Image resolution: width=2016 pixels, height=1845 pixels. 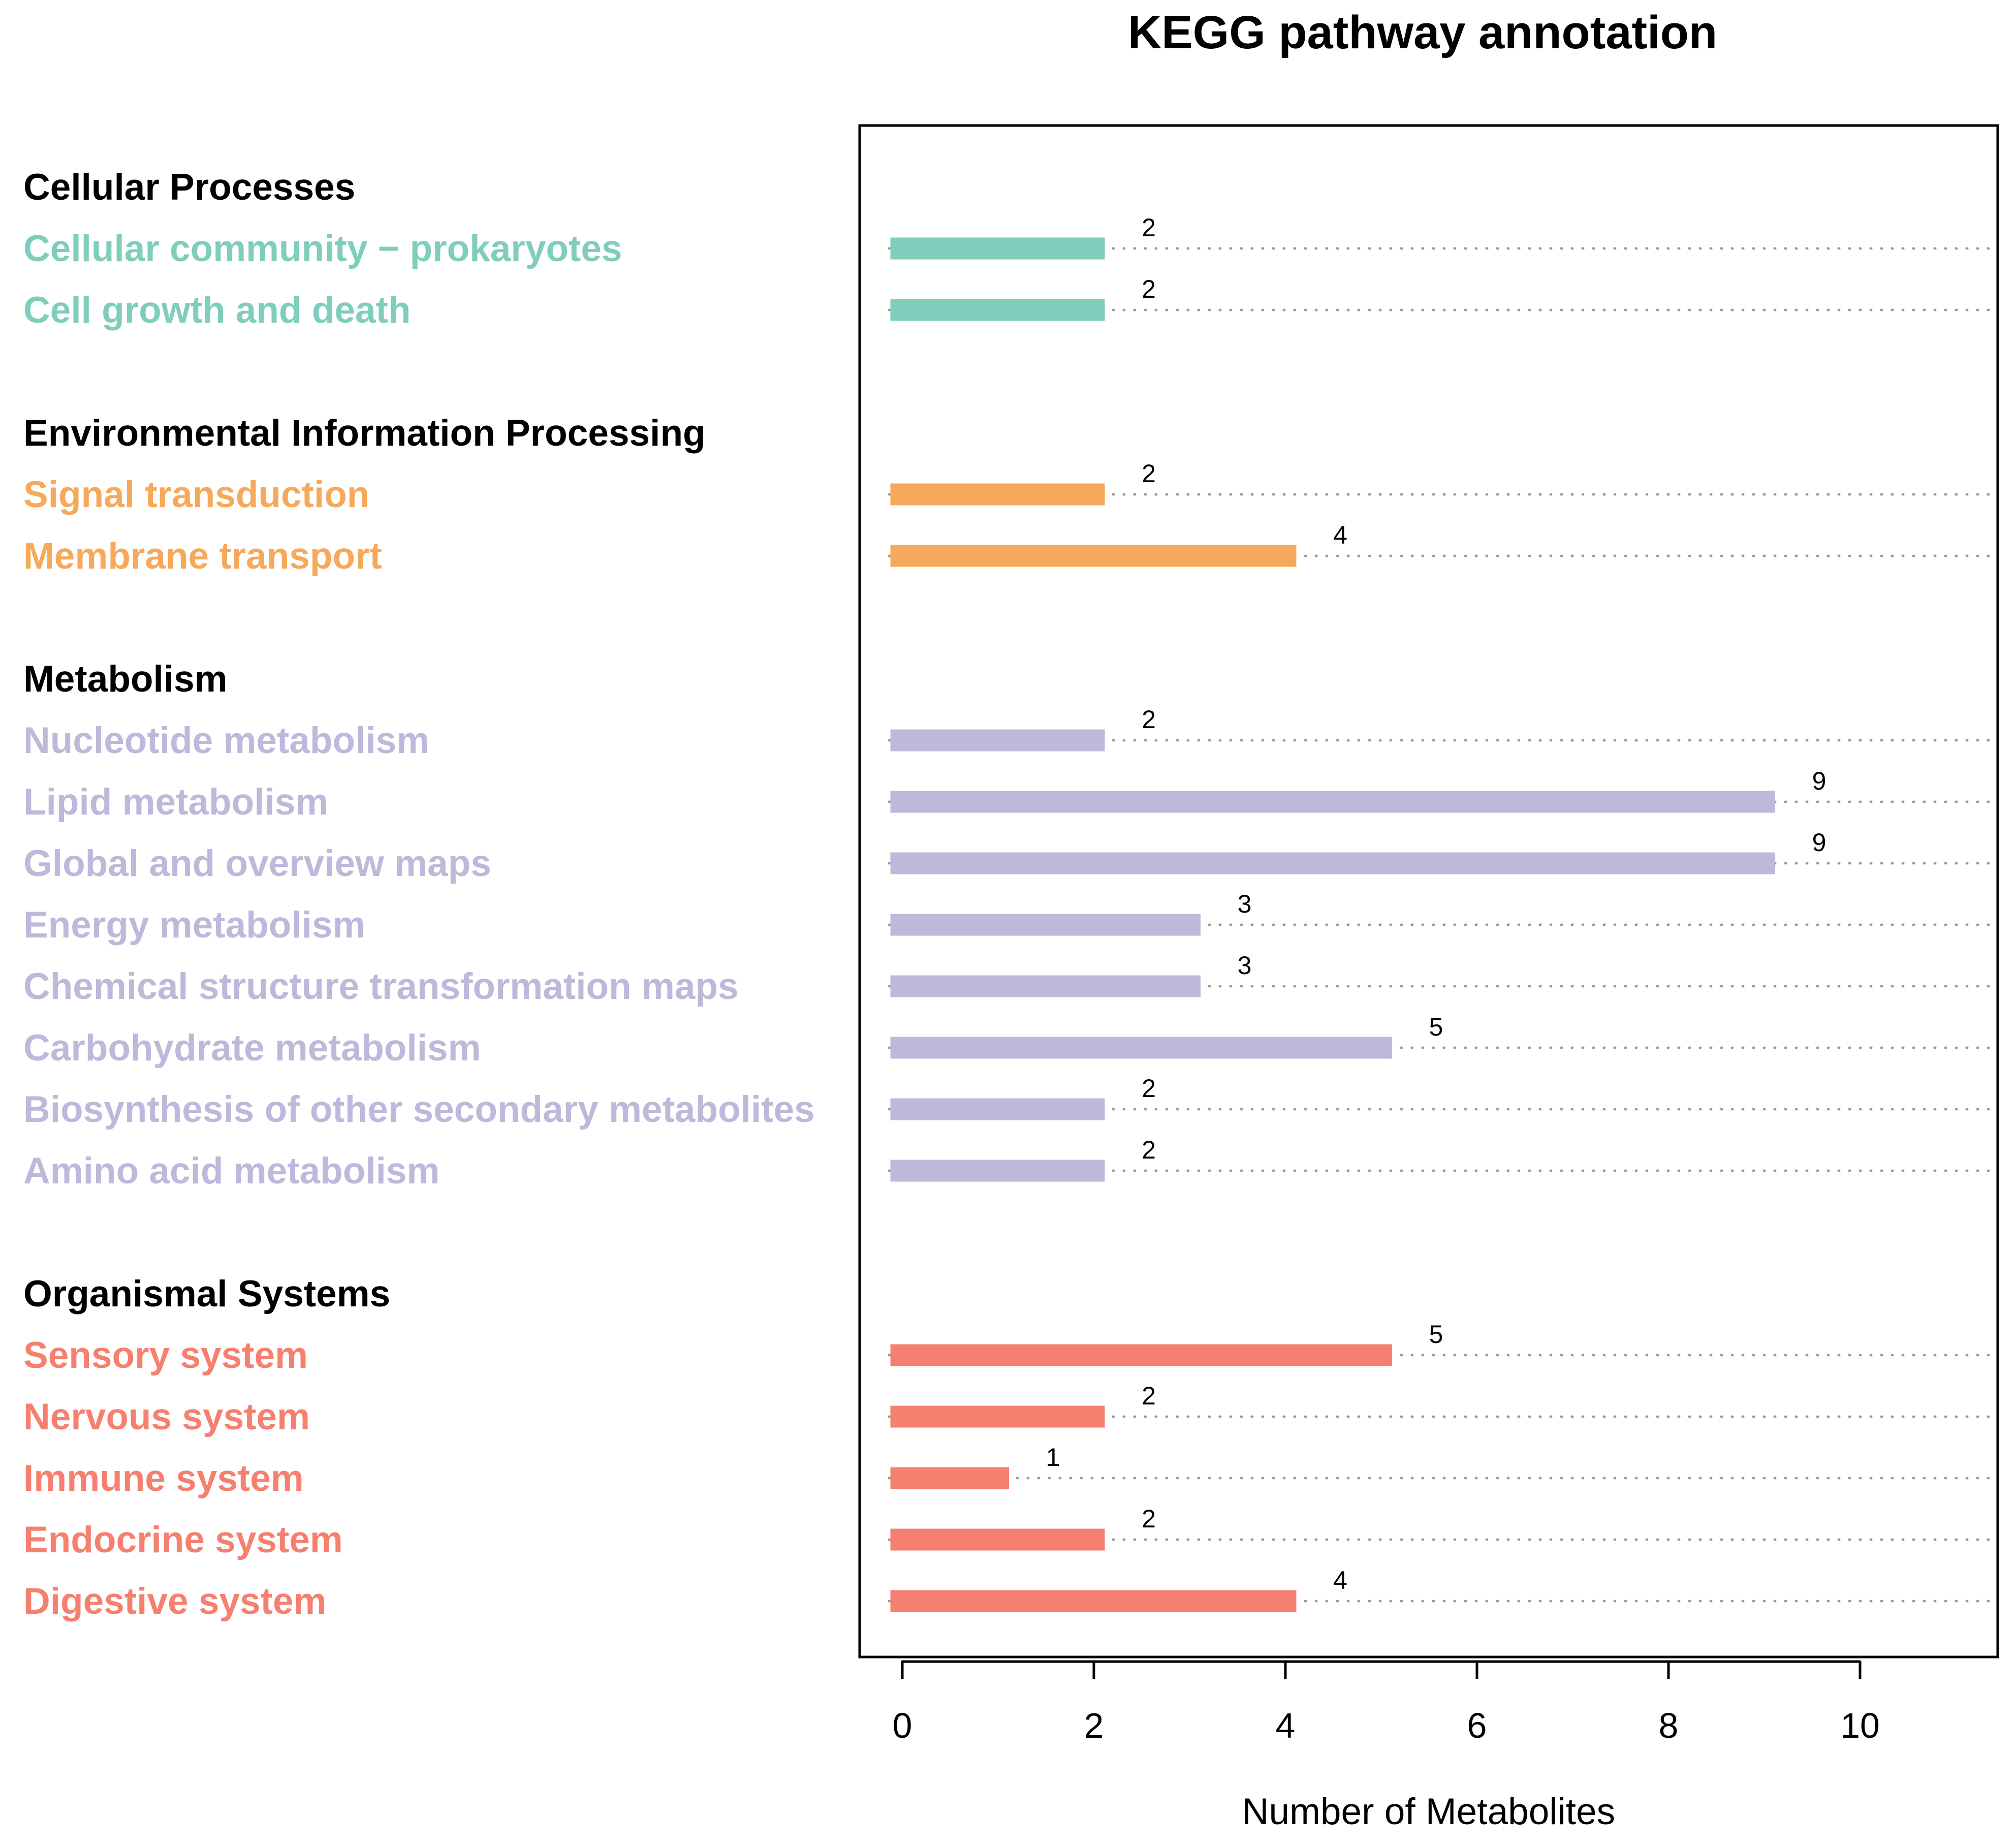 What do you see at coordinates (175, 802) in the screenshot?
I see `category-label: Lipid metabolism` at bounding box center [175, 802].